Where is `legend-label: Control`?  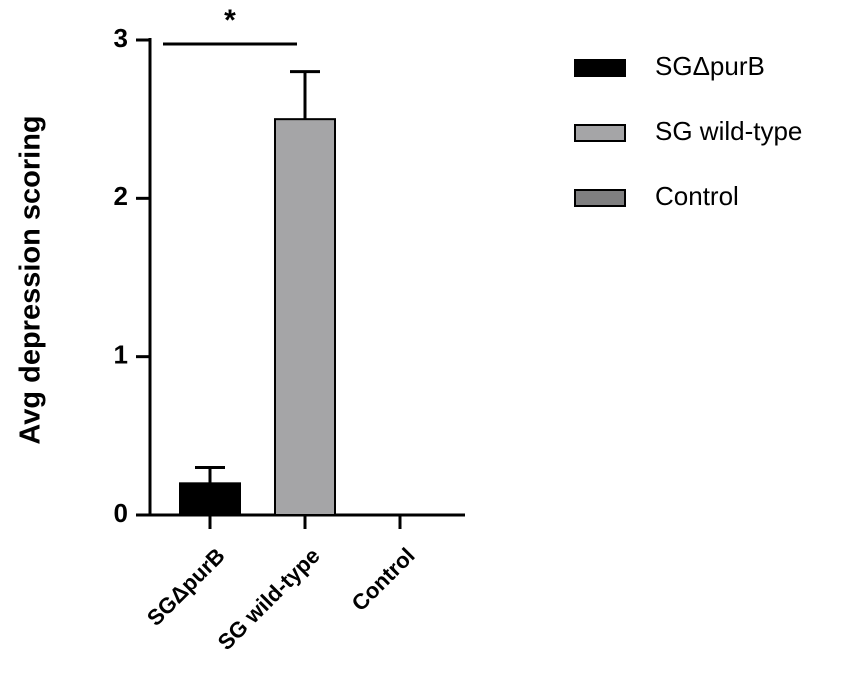
legend-label: Control is located at coordinates (697, 196).